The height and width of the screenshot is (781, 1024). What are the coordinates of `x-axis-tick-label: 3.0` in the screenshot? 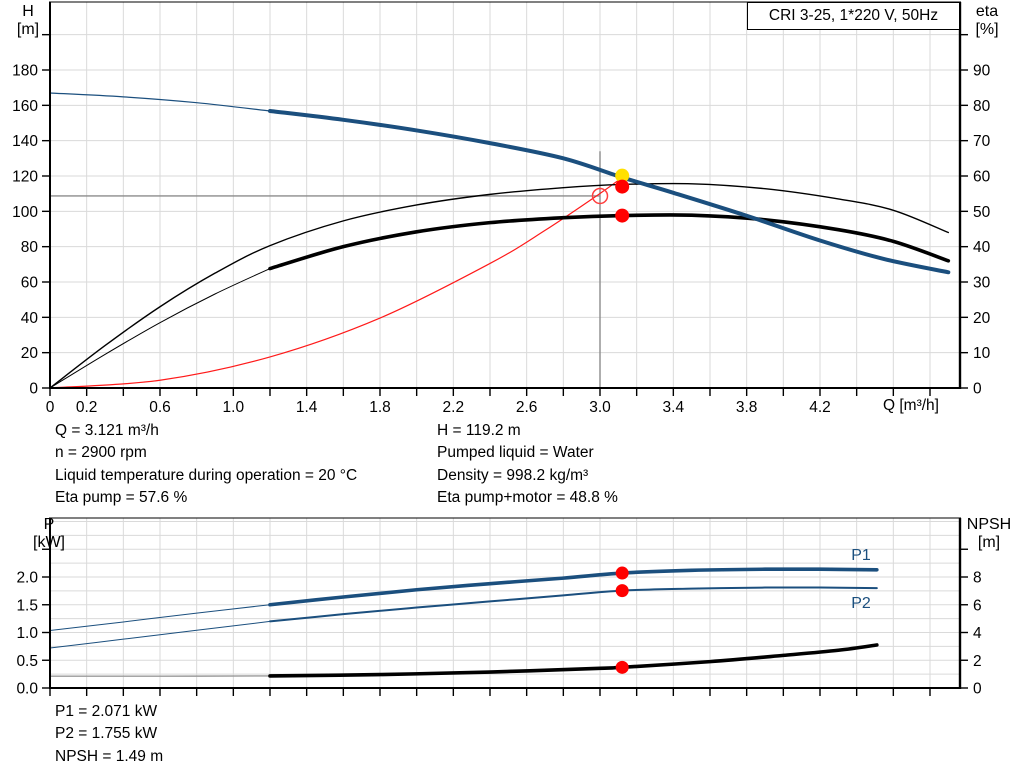 It's located at (600, 407).